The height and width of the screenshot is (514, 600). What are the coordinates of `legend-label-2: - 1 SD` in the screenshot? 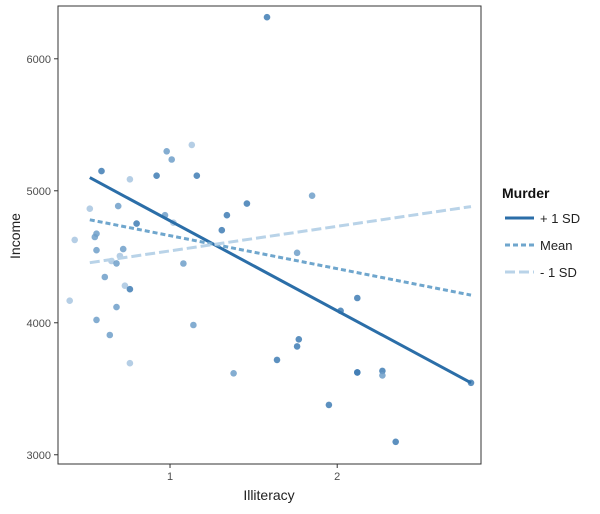 It's located at (558, 272).